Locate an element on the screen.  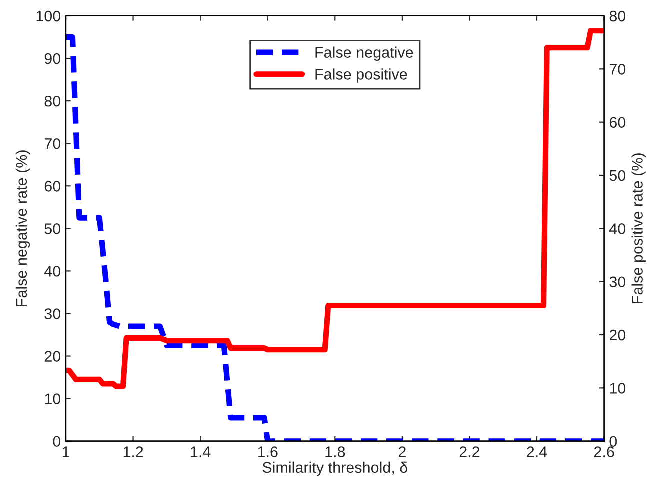
x-tick-label: 2.2 is located at coordinates (470, 452).